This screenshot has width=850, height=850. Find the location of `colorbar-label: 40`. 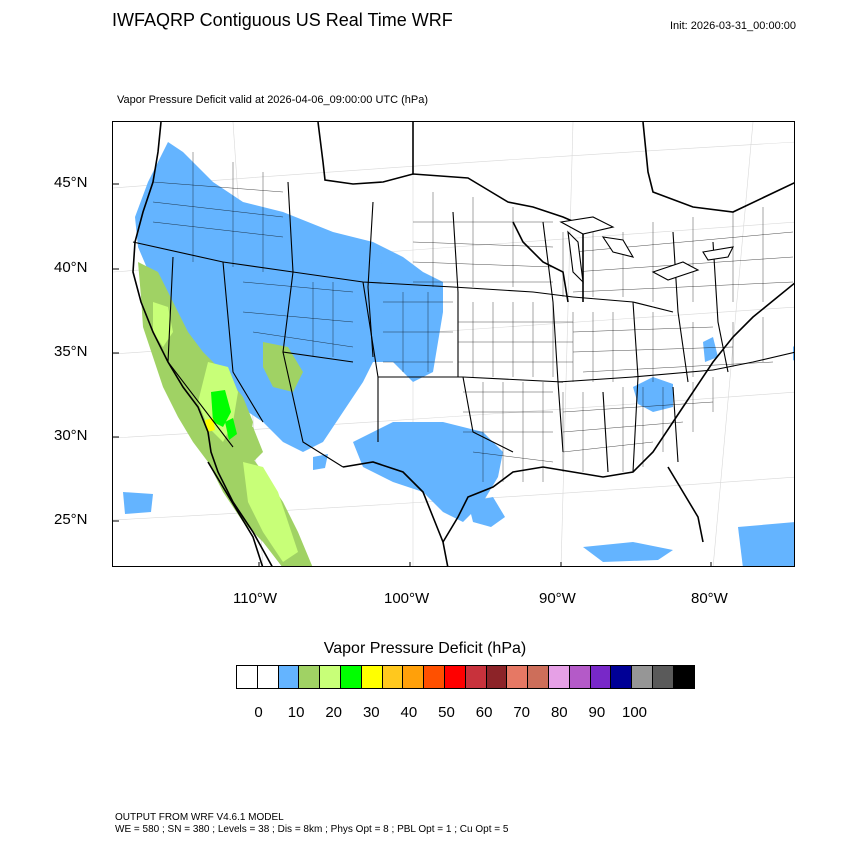

colorbar-label: 40 is located at coordinates (409, 712).